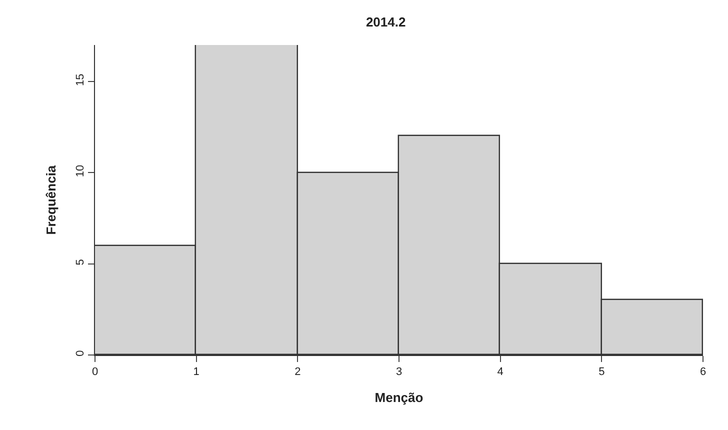 Image resolution: width=728 pixels, height=430 pixels. Describe the element at coordinates (500, 372) in the screenshot. I see `x-tick-label: 4` at that location.